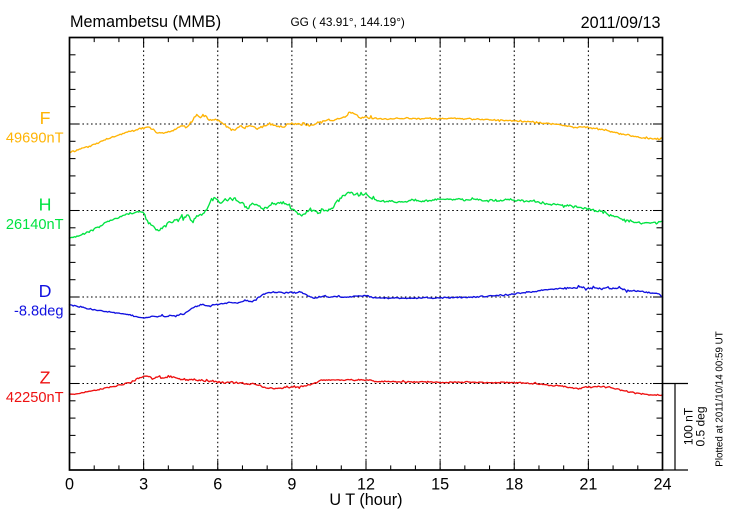  I want to click on x-tick-label-24: 24, so click(662, 484).